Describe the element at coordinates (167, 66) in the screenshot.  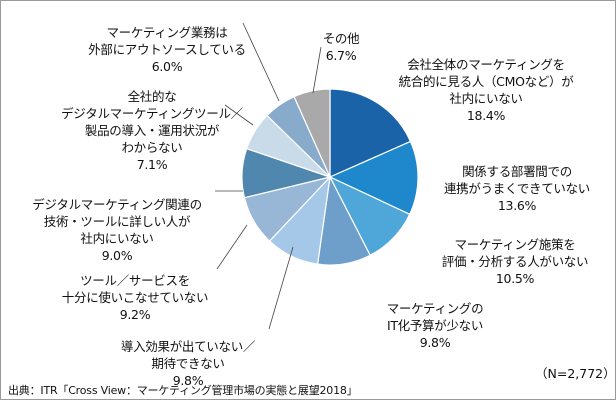
I see `slice-value-outsource: 6.0%` at that location.